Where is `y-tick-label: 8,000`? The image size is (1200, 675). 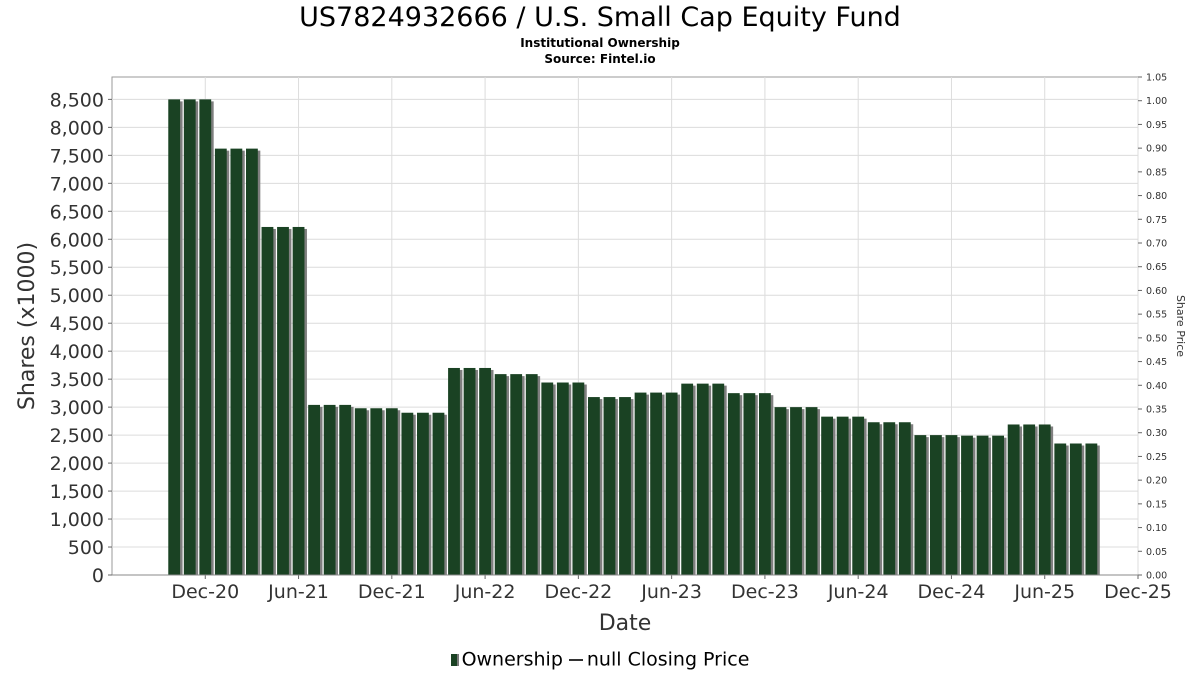 y-tick-label: 8,000 is located at coordinates (77, 128).